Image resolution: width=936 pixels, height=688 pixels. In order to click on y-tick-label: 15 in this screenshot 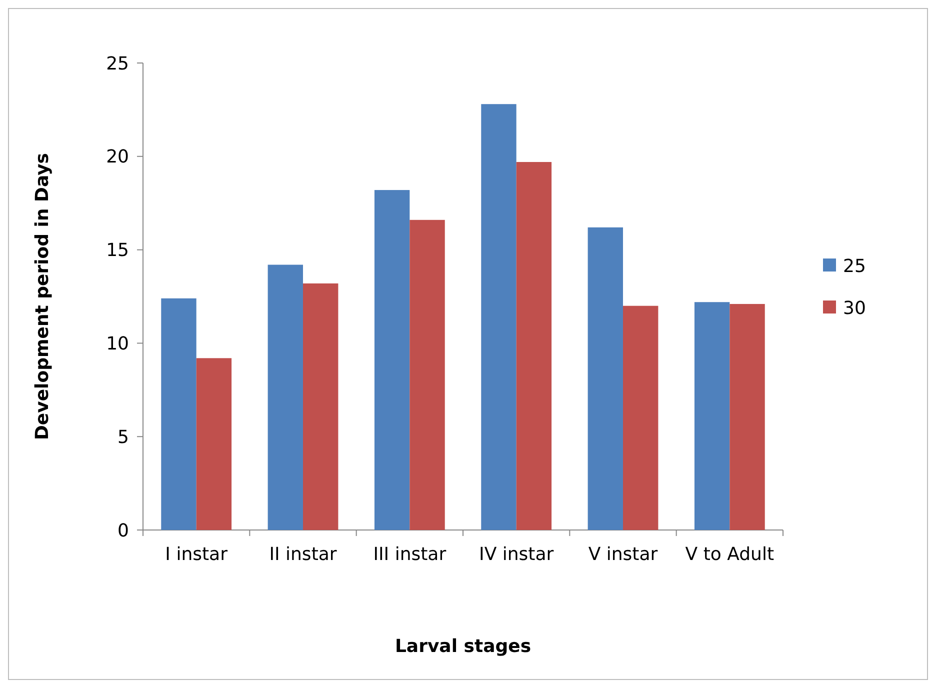, I will do `click(117, 251)`.